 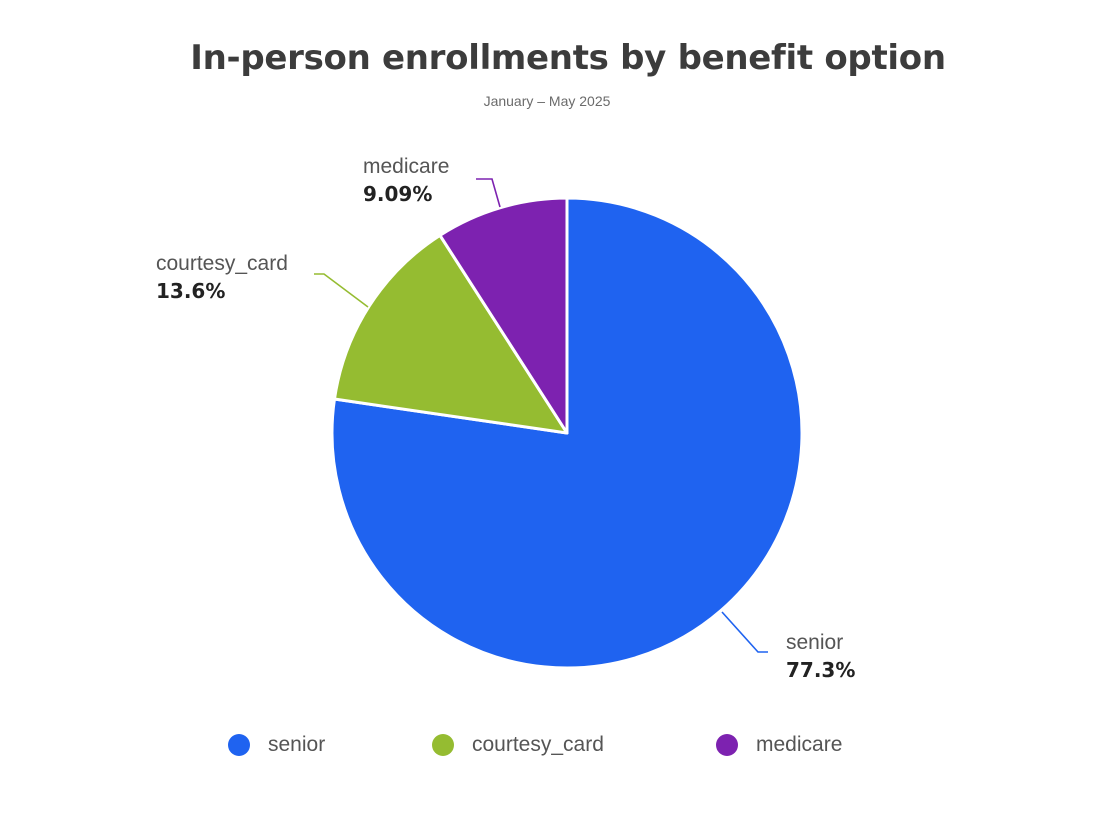 I want to click on leader-line-senior, so click(x=744, y=632).